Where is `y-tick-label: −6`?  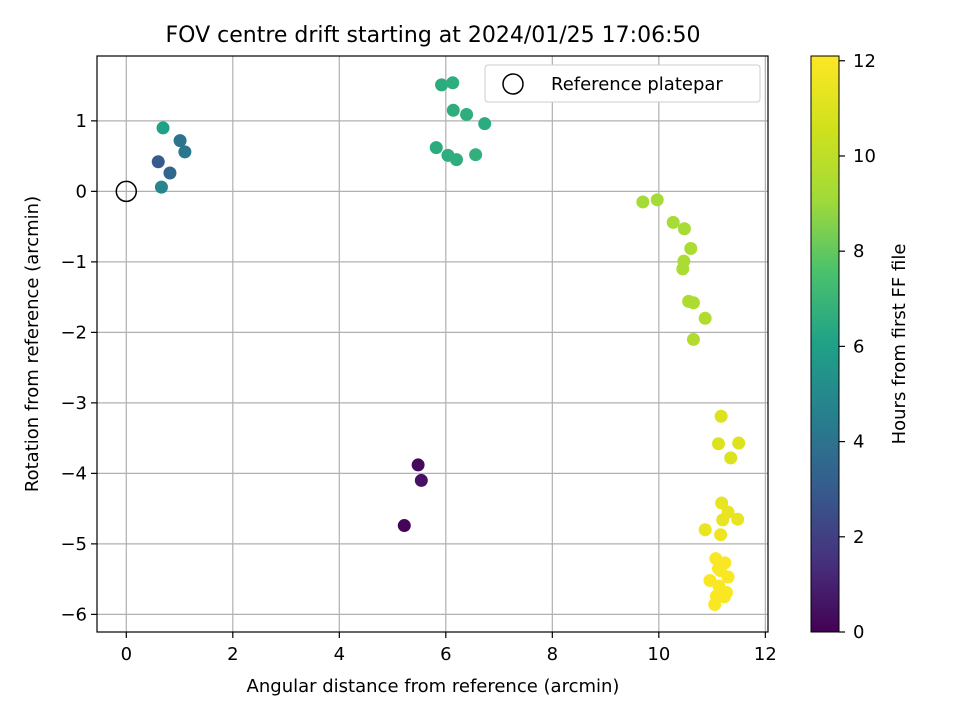
y-tick-label: −6 is located at coordinates (73, 614).